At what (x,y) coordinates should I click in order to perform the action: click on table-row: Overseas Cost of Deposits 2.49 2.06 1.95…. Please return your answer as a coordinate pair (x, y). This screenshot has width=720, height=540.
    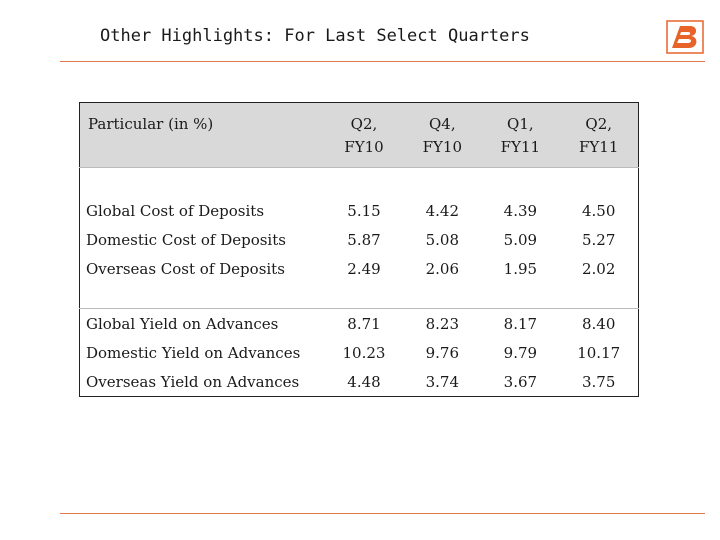
    Looking at the image, I should click on (351, 268).